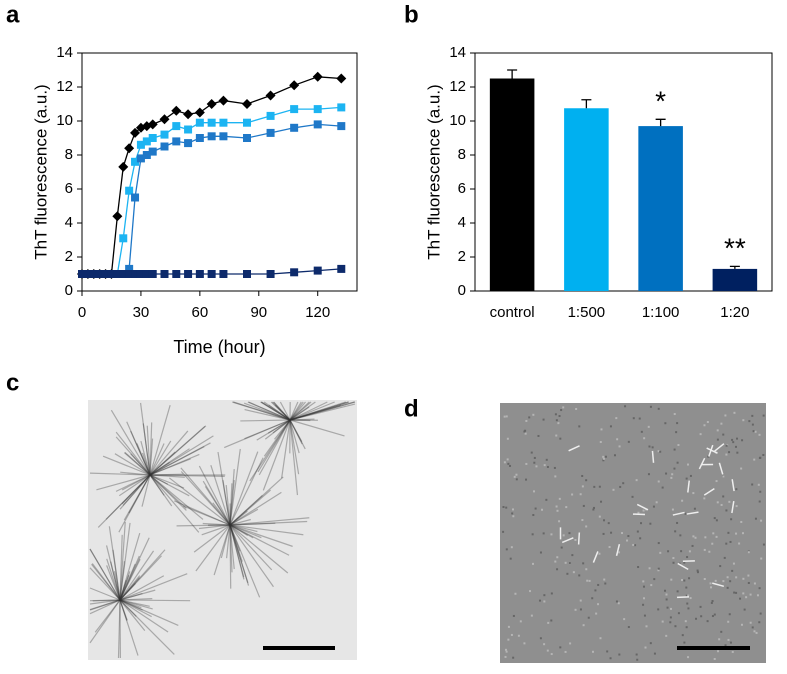 This screenshot has height=674, width=787. What do you see at coordinates (69, 222) in the screenshot?
I see `y-tick-label: 4` at bounding box center [69, 222].